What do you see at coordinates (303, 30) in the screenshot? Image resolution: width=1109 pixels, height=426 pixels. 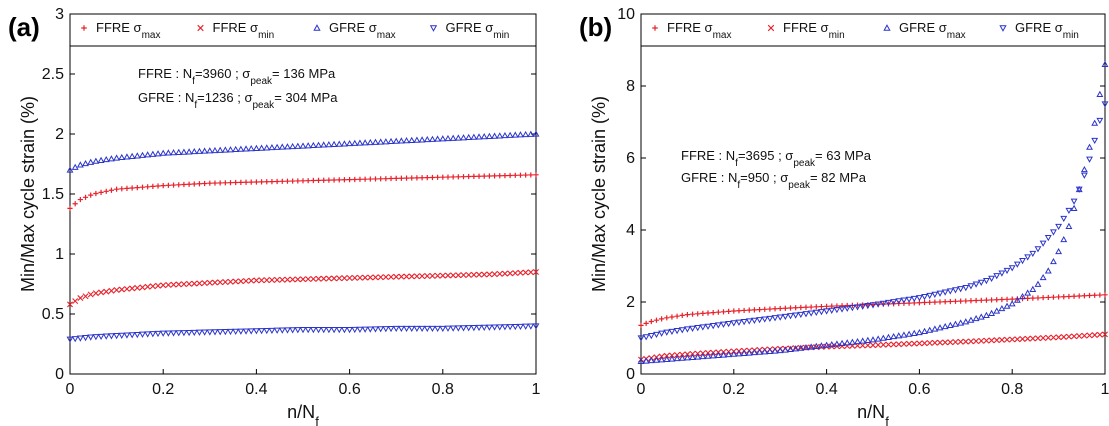 I see `legend-box` at bounding box center [303, 30].